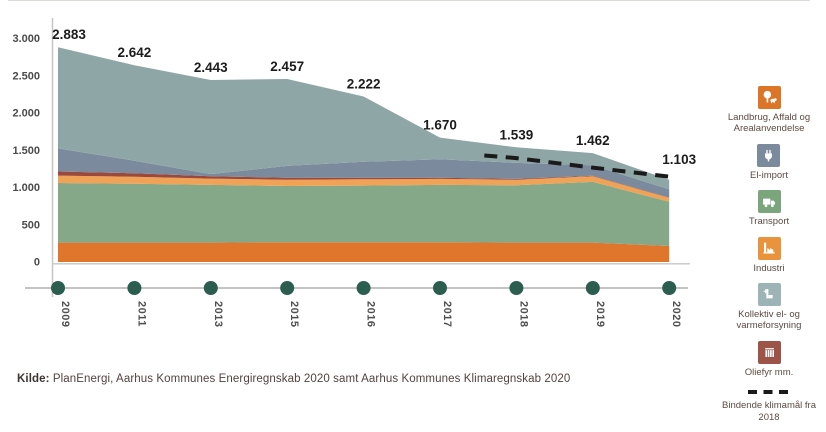 The width and height of the screenshot is (826, 432). Describe the element at coordinates (593, 140) in the screenshot. I see `total-label: 1.462` at that location.